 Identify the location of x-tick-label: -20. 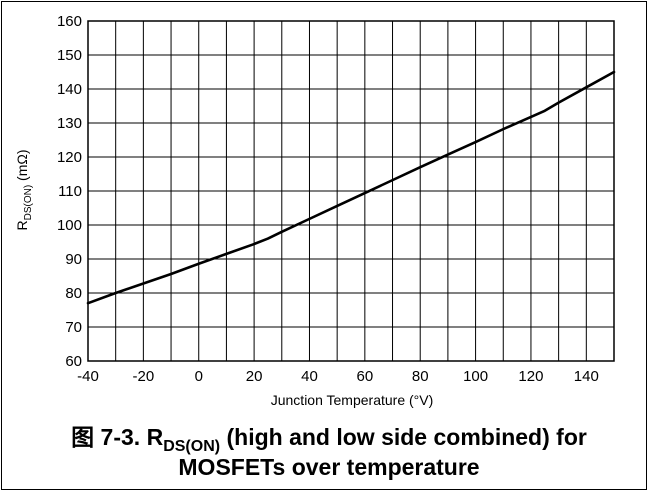
(144, 376).